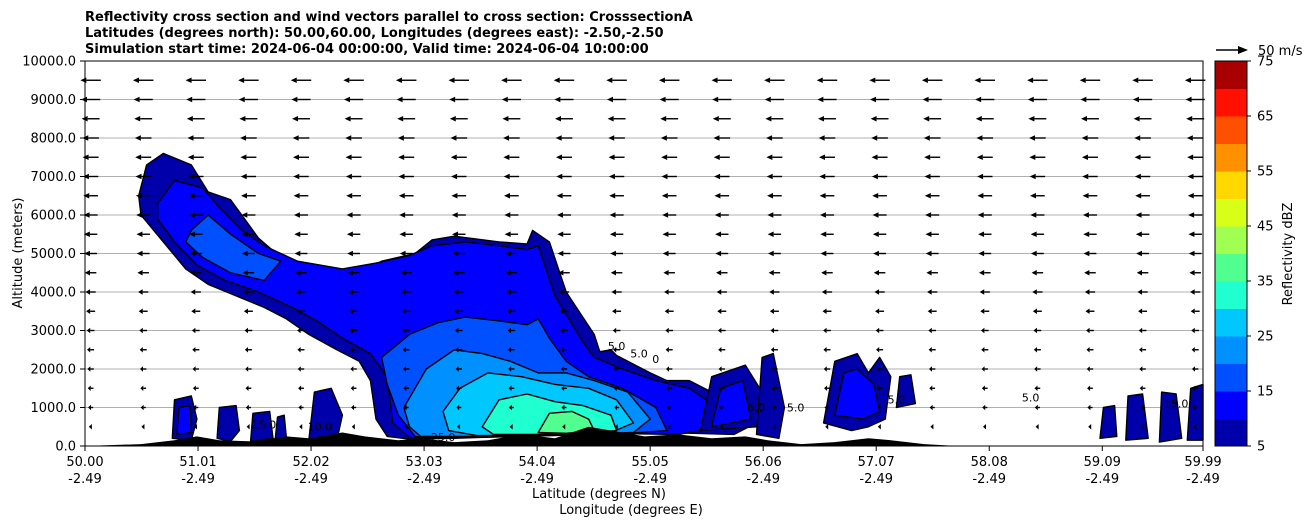 The width and height of the screenshot is (1304, 526). Describe the element at coordinates (54, 293) in the screenshot. I see `y-tick-label: 4000.0` at that location.